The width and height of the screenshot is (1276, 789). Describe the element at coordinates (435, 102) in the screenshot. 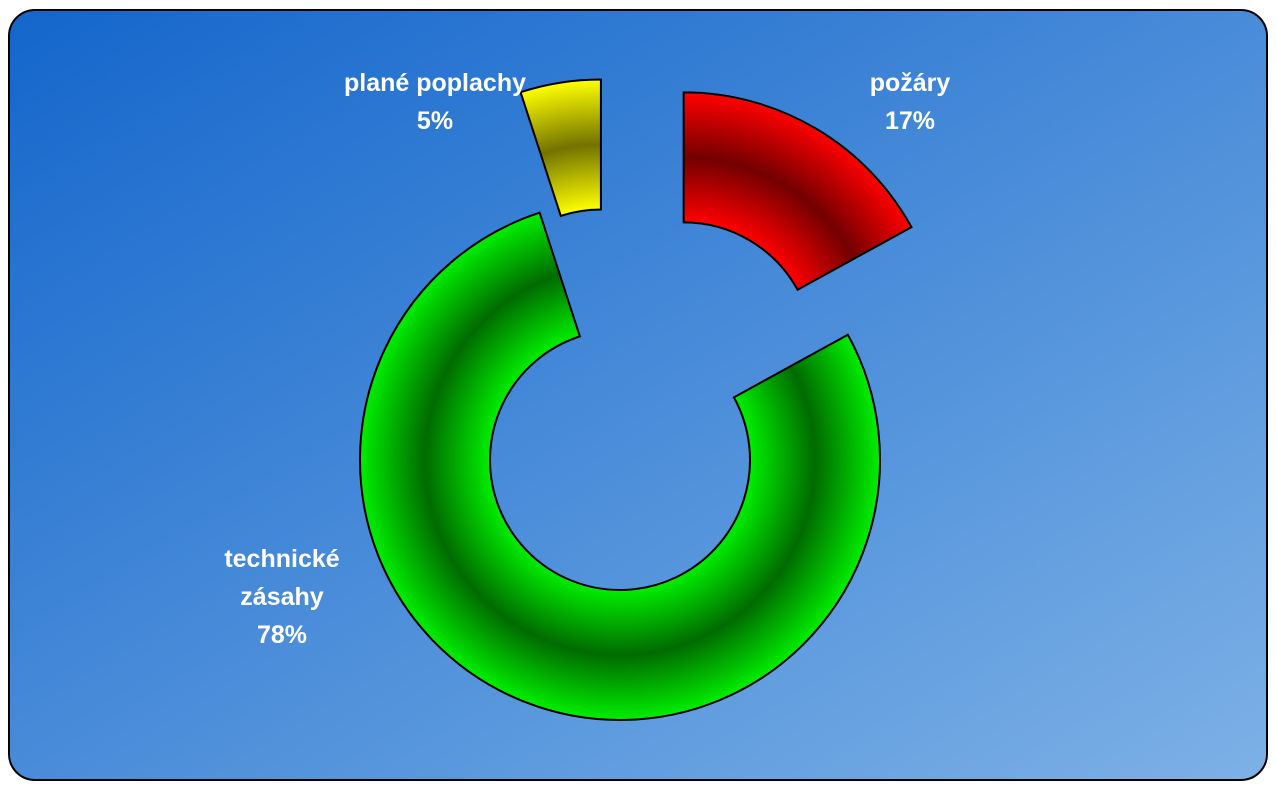

I see `slice-label: plané poplachy 5%` at that location.